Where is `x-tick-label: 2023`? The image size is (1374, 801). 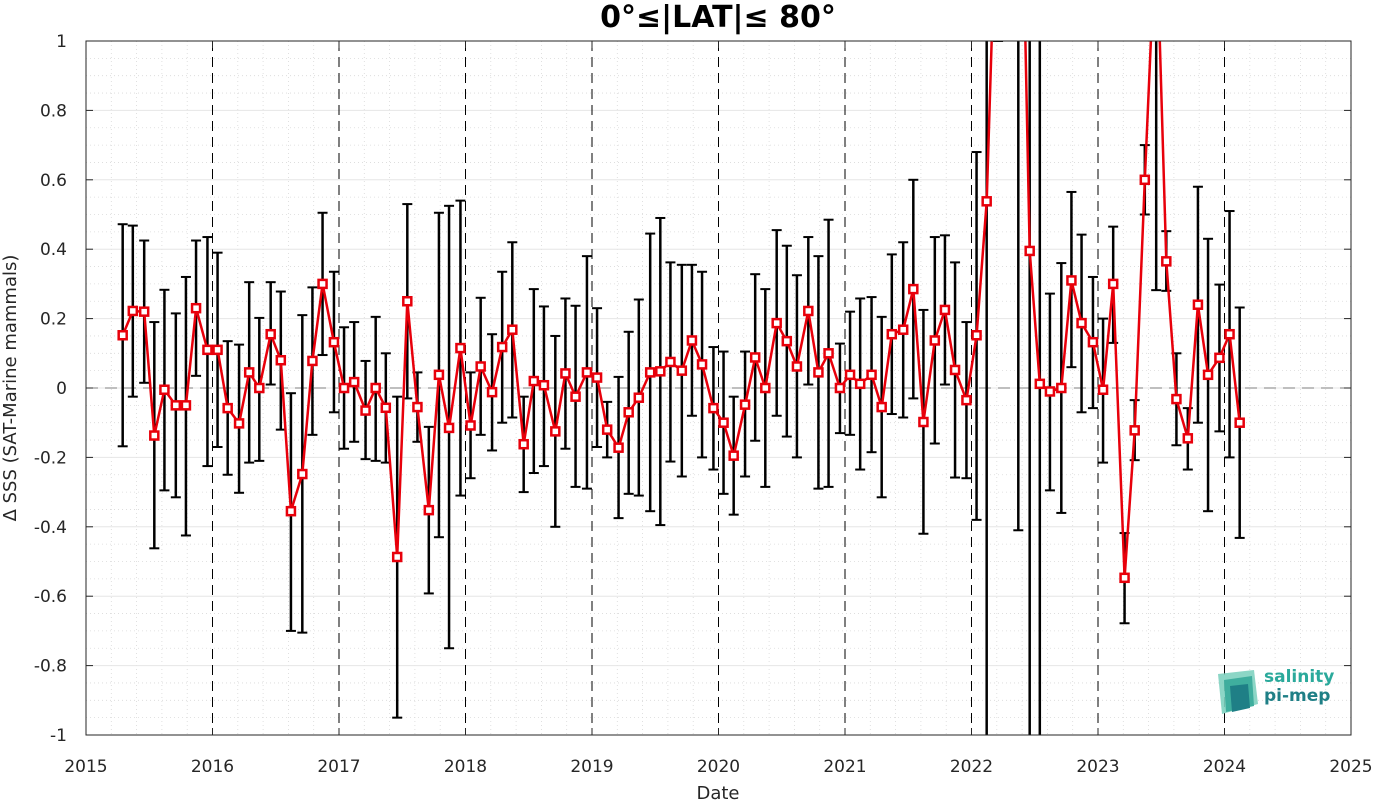
x-tick-label: 2023 is located at coordinates (1097, 767).